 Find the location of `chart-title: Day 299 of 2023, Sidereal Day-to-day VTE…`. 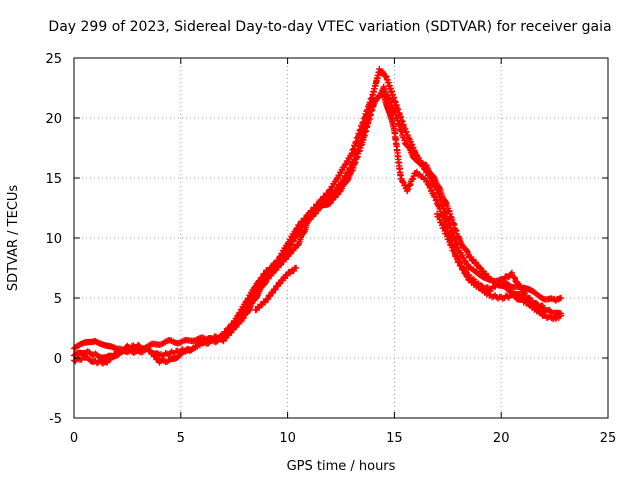

chart-title: Day 299 of 2023, Sidereal Day-to-day VTE… is located at coordinates (329, 27).